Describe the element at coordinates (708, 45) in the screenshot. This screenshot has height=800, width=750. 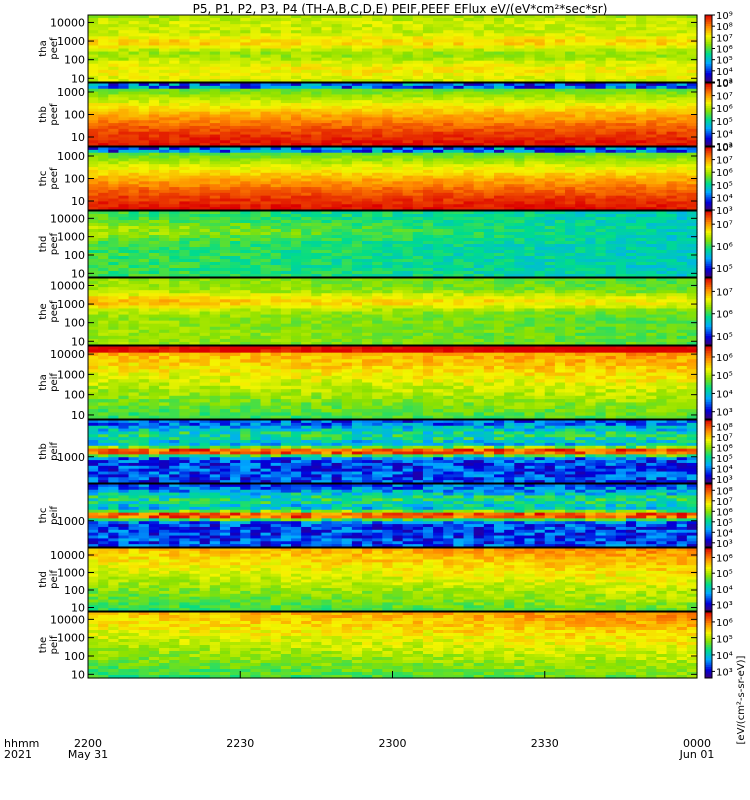
I see `colorbar-step` at that location.